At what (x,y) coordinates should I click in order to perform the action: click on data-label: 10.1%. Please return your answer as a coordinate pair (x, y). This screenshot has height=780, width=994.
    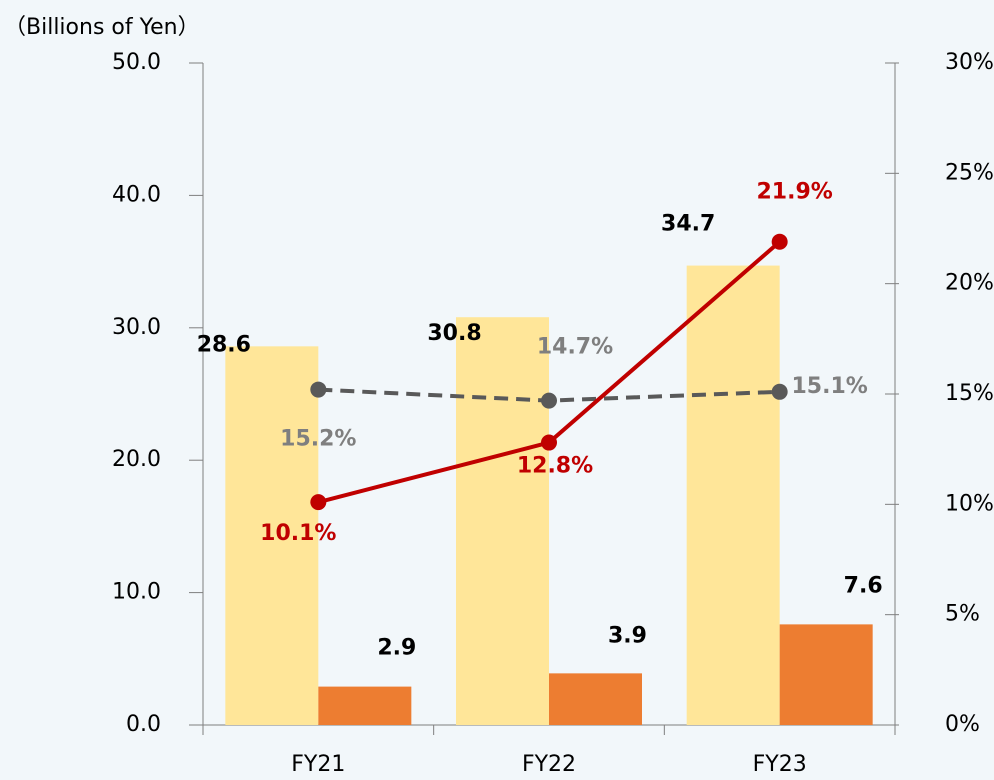
    Looking at the image, I should click on (298, 533).